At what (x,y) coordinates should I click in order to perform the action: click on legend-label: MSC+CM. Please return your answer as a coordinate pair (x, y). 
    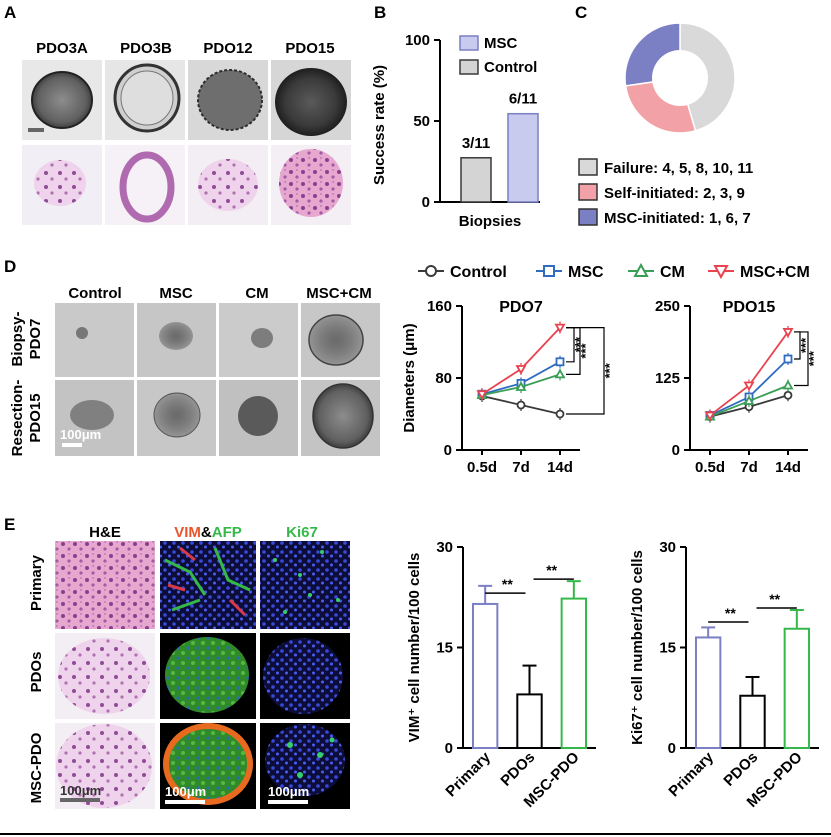
    Looking at the image, I should click on (775, 272).